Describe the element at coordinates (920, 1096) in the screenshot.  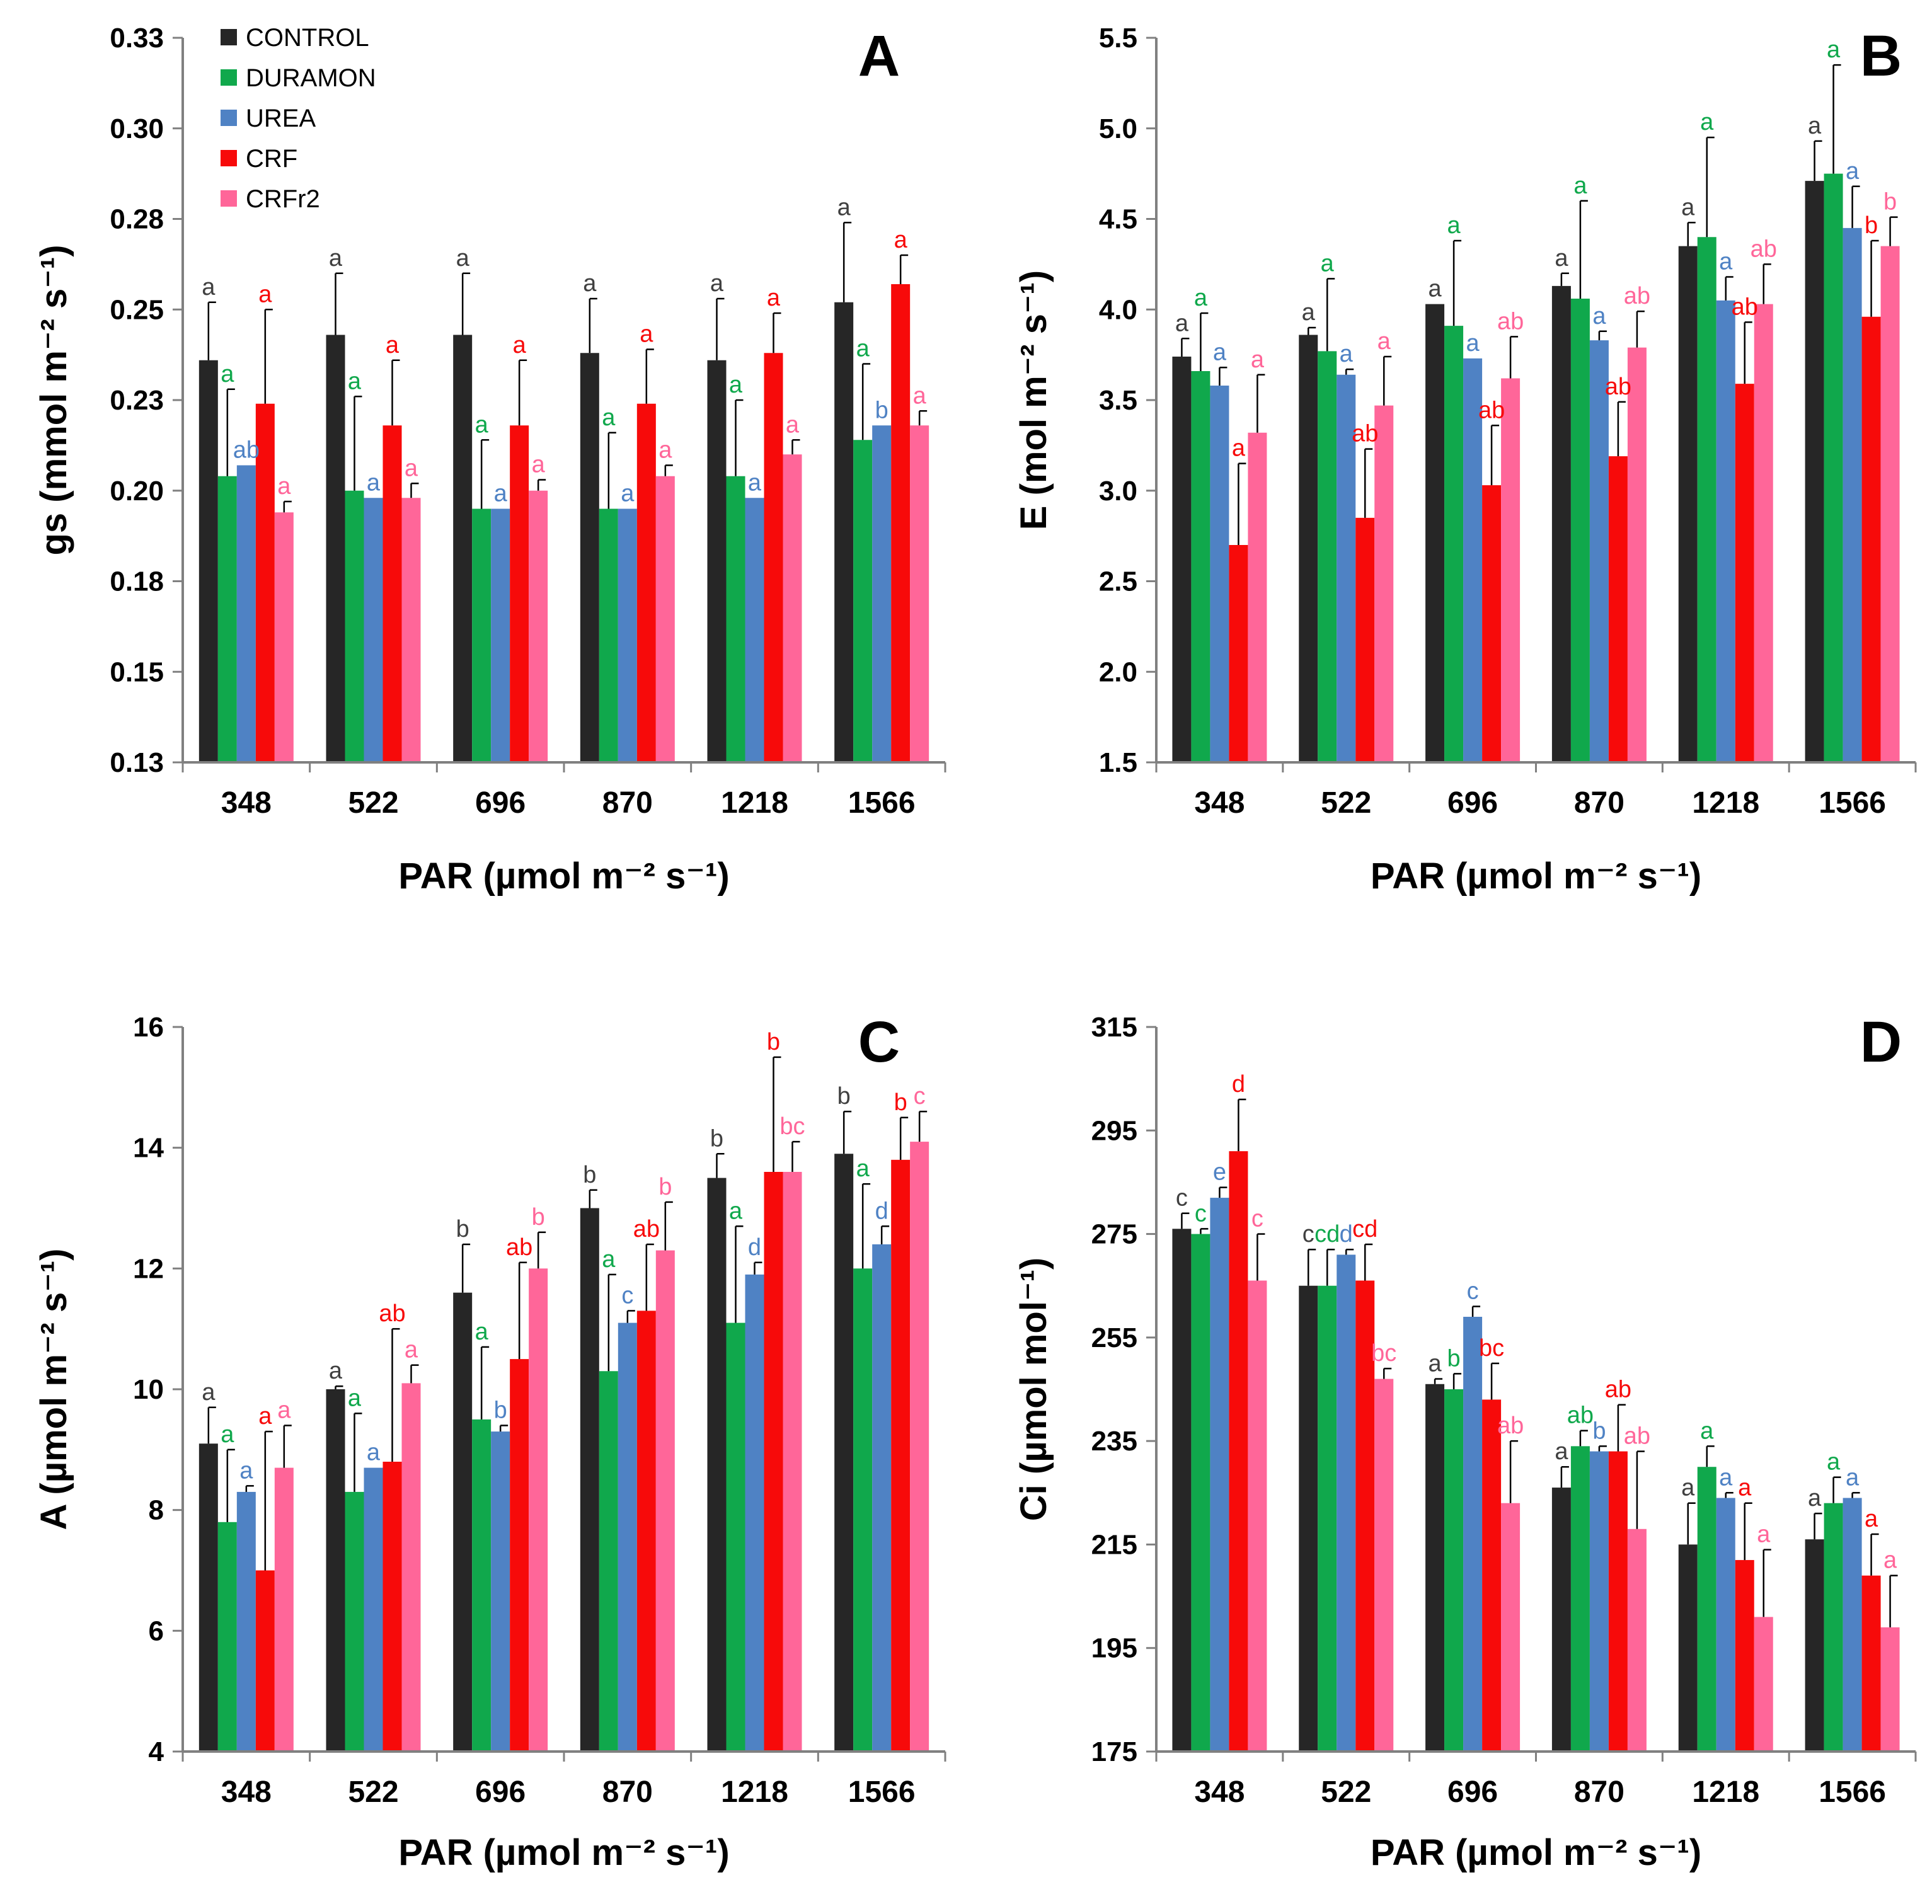
I see `sig-label-crfr2-1566: c` at that location.